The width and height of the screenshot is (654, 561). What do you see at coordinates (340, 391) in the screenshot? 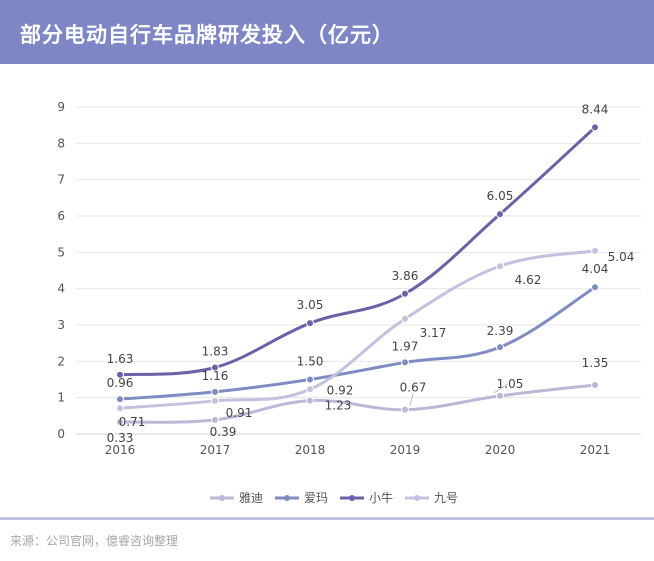
I see `data-label: 0.92` at bounding box center [340, 391].